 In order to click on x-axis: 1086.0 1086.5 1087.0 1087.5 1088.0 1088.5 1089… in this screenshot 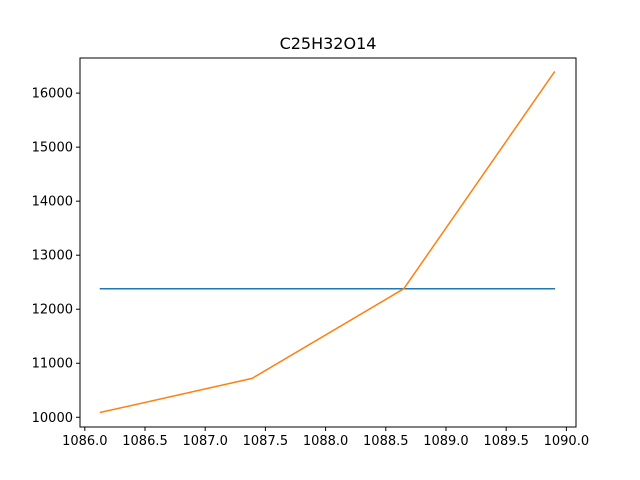, I will do `click(325, 438)`.